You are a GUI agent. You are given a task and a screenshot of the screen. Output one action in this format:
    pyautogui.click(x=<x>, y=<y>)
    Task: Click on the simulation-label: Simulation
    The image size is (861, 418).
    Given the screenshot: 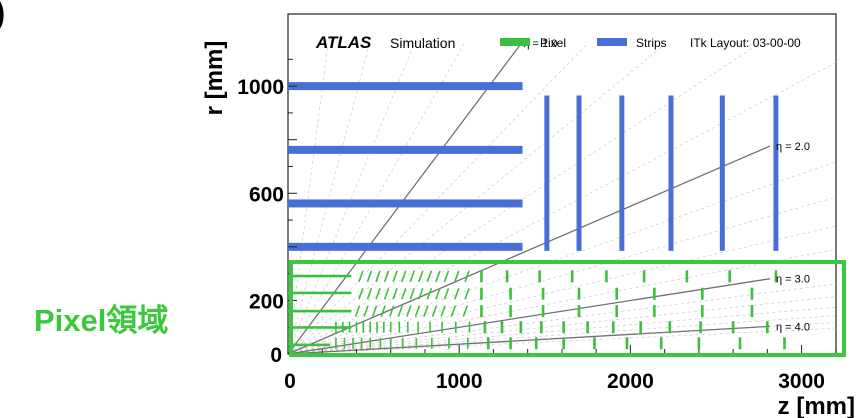 What is the action you would take?
    pyautogui.click(x=422, y=43)
    